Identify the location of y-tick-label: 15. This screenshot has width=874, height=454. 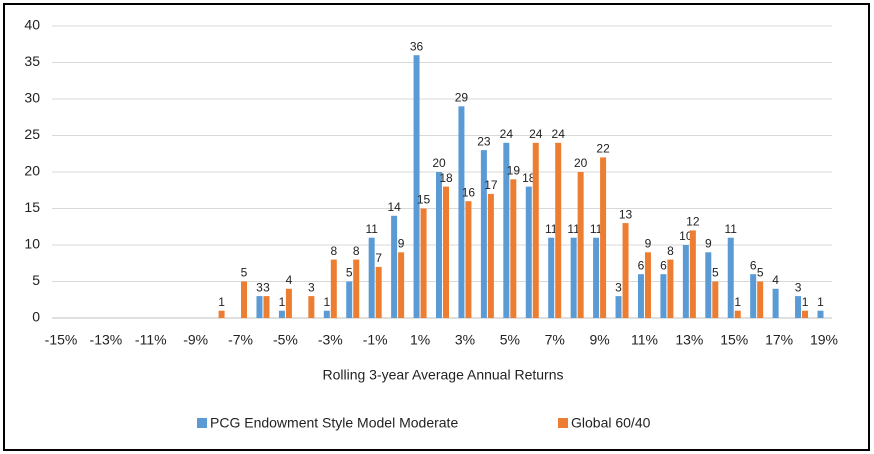
(32, 207).